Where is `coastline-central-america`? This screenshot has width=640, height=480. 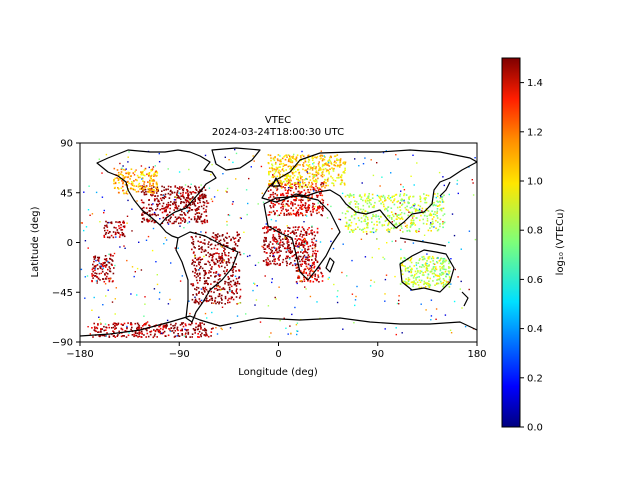
coastline-central-america is located at coordinates (169, 231).